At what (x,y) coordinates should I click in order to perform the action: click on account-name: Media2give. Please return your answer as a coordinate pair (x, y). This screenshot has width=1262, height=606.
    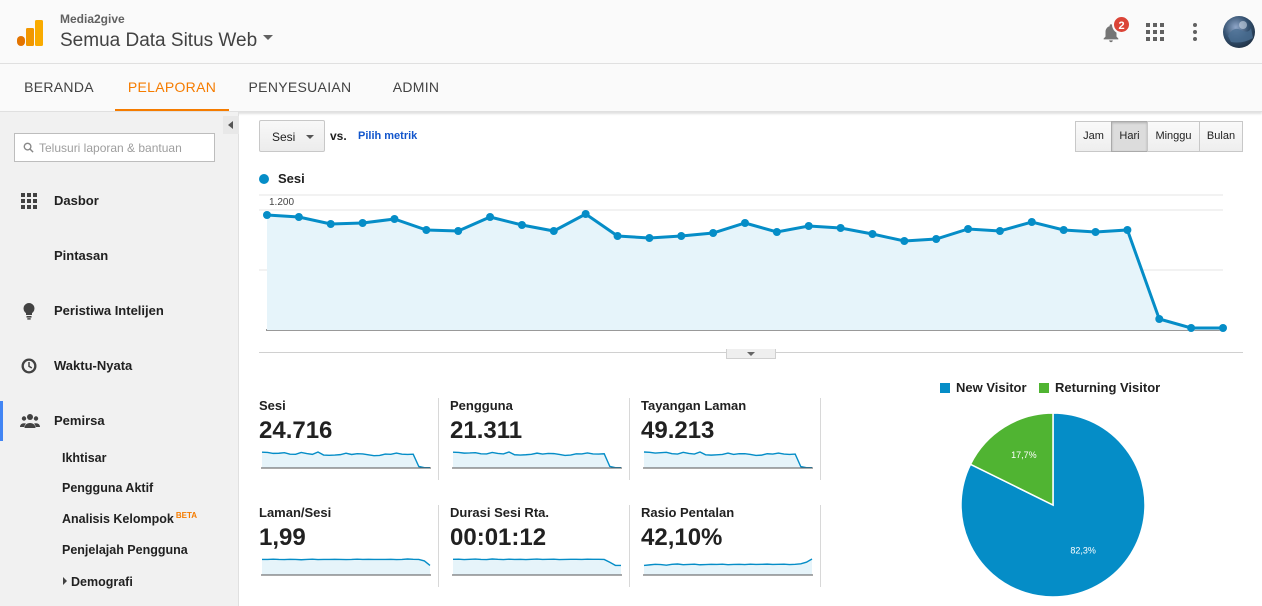
    Looking at the image, I should click on (92, 19).